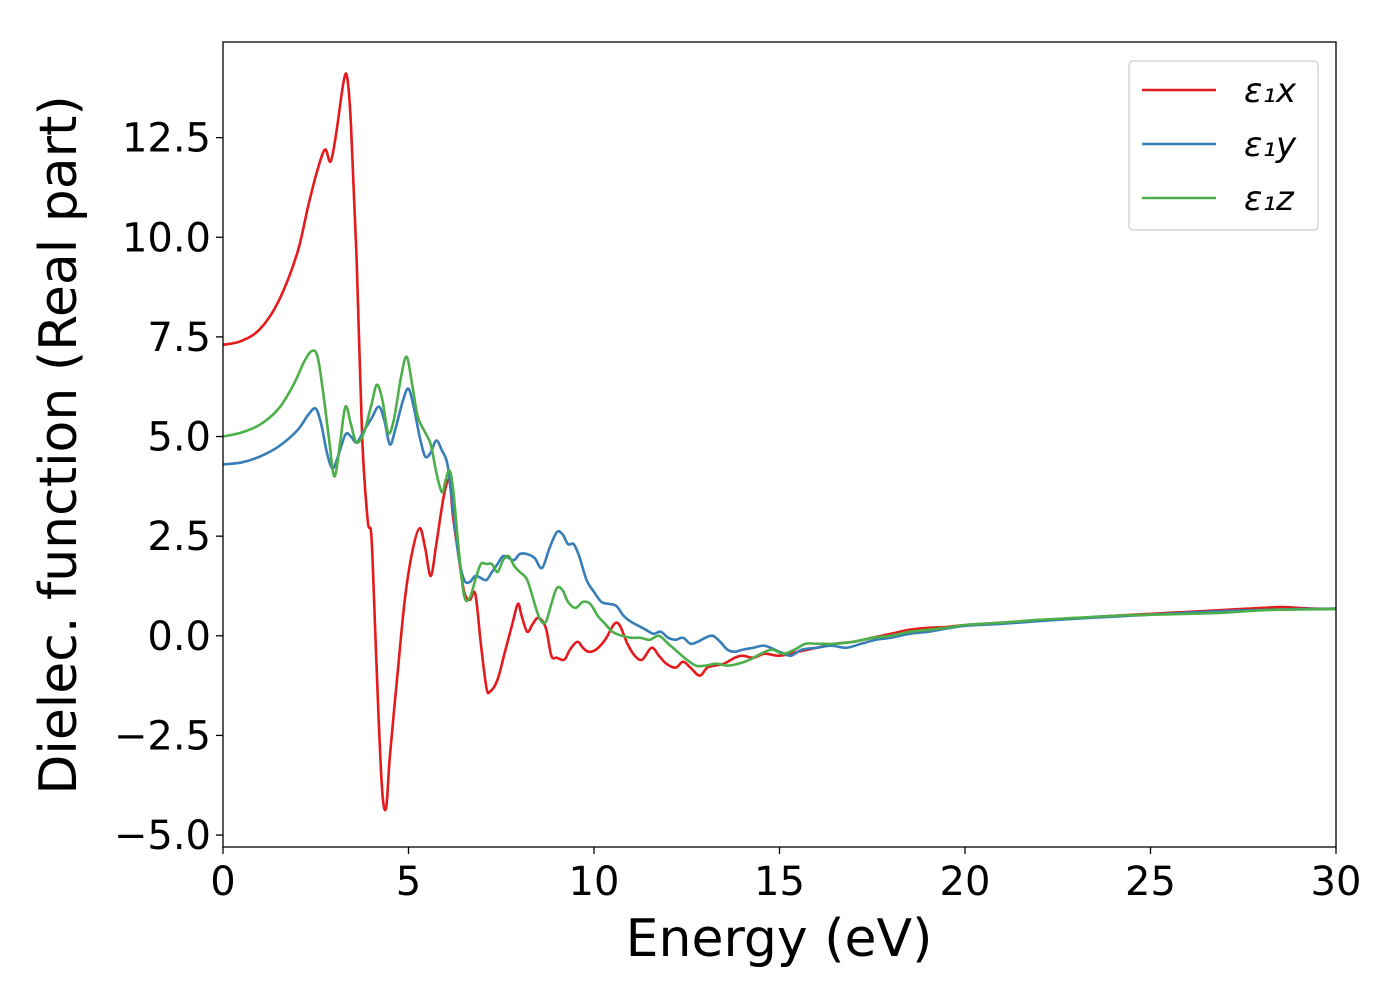 The height and width of the screenshot is (1000, 1400). Describe the element at coordinates (166, 238) in the screenshot. I see `y-tick-label: 10.0` at that location.